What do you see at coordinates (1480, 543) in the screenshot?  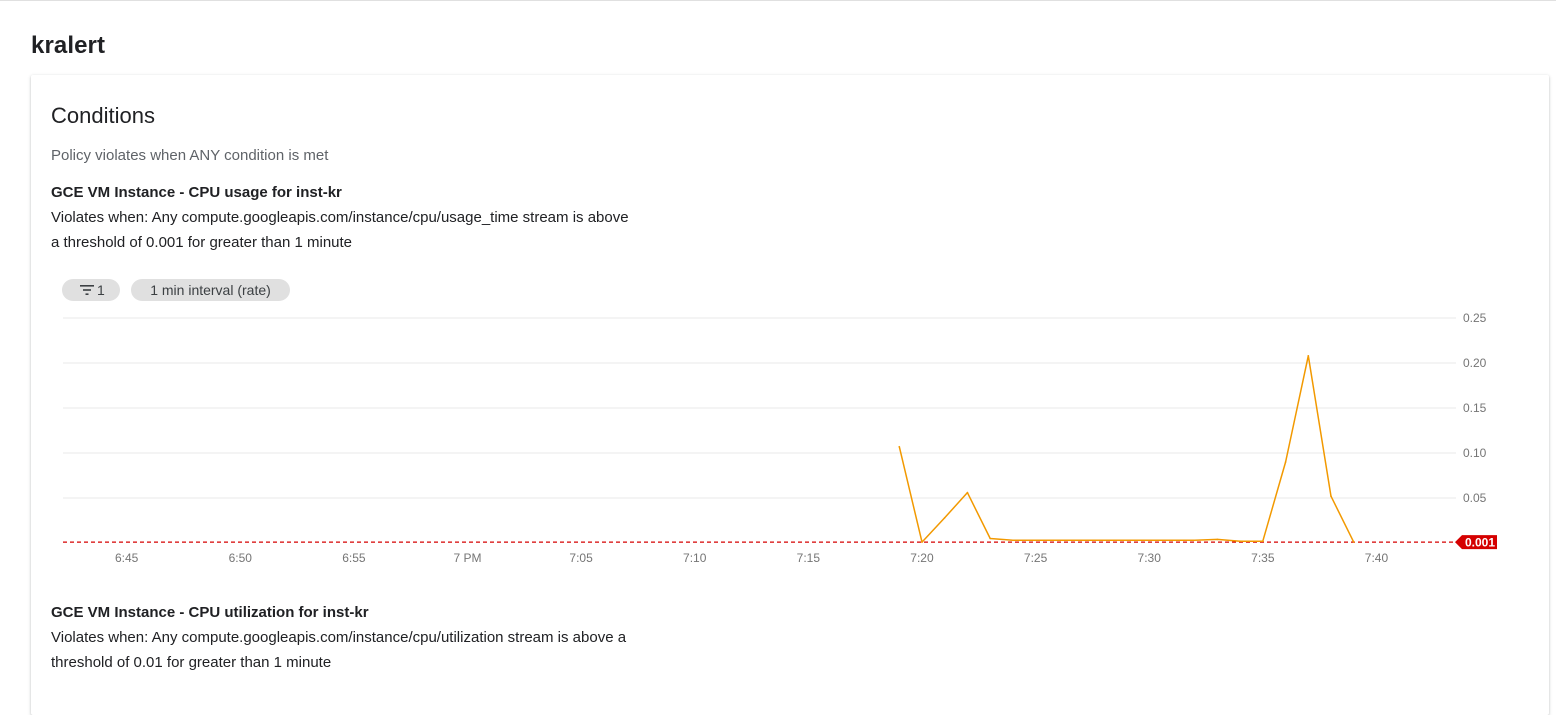 I see `threshold-label: 0.001` at bounding box center [1480, 543].